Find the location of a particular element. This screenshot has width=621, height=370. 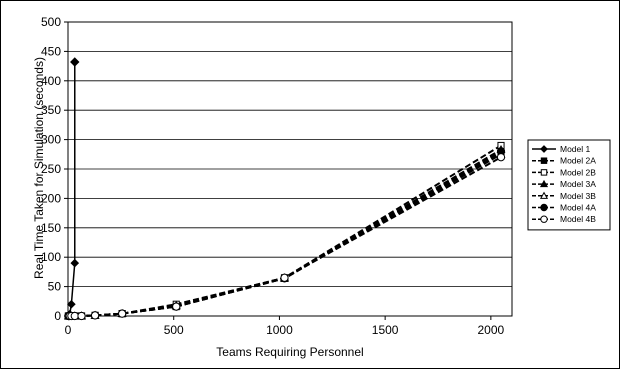

legend-label: Model 2B is located at coordinates (578, 172).